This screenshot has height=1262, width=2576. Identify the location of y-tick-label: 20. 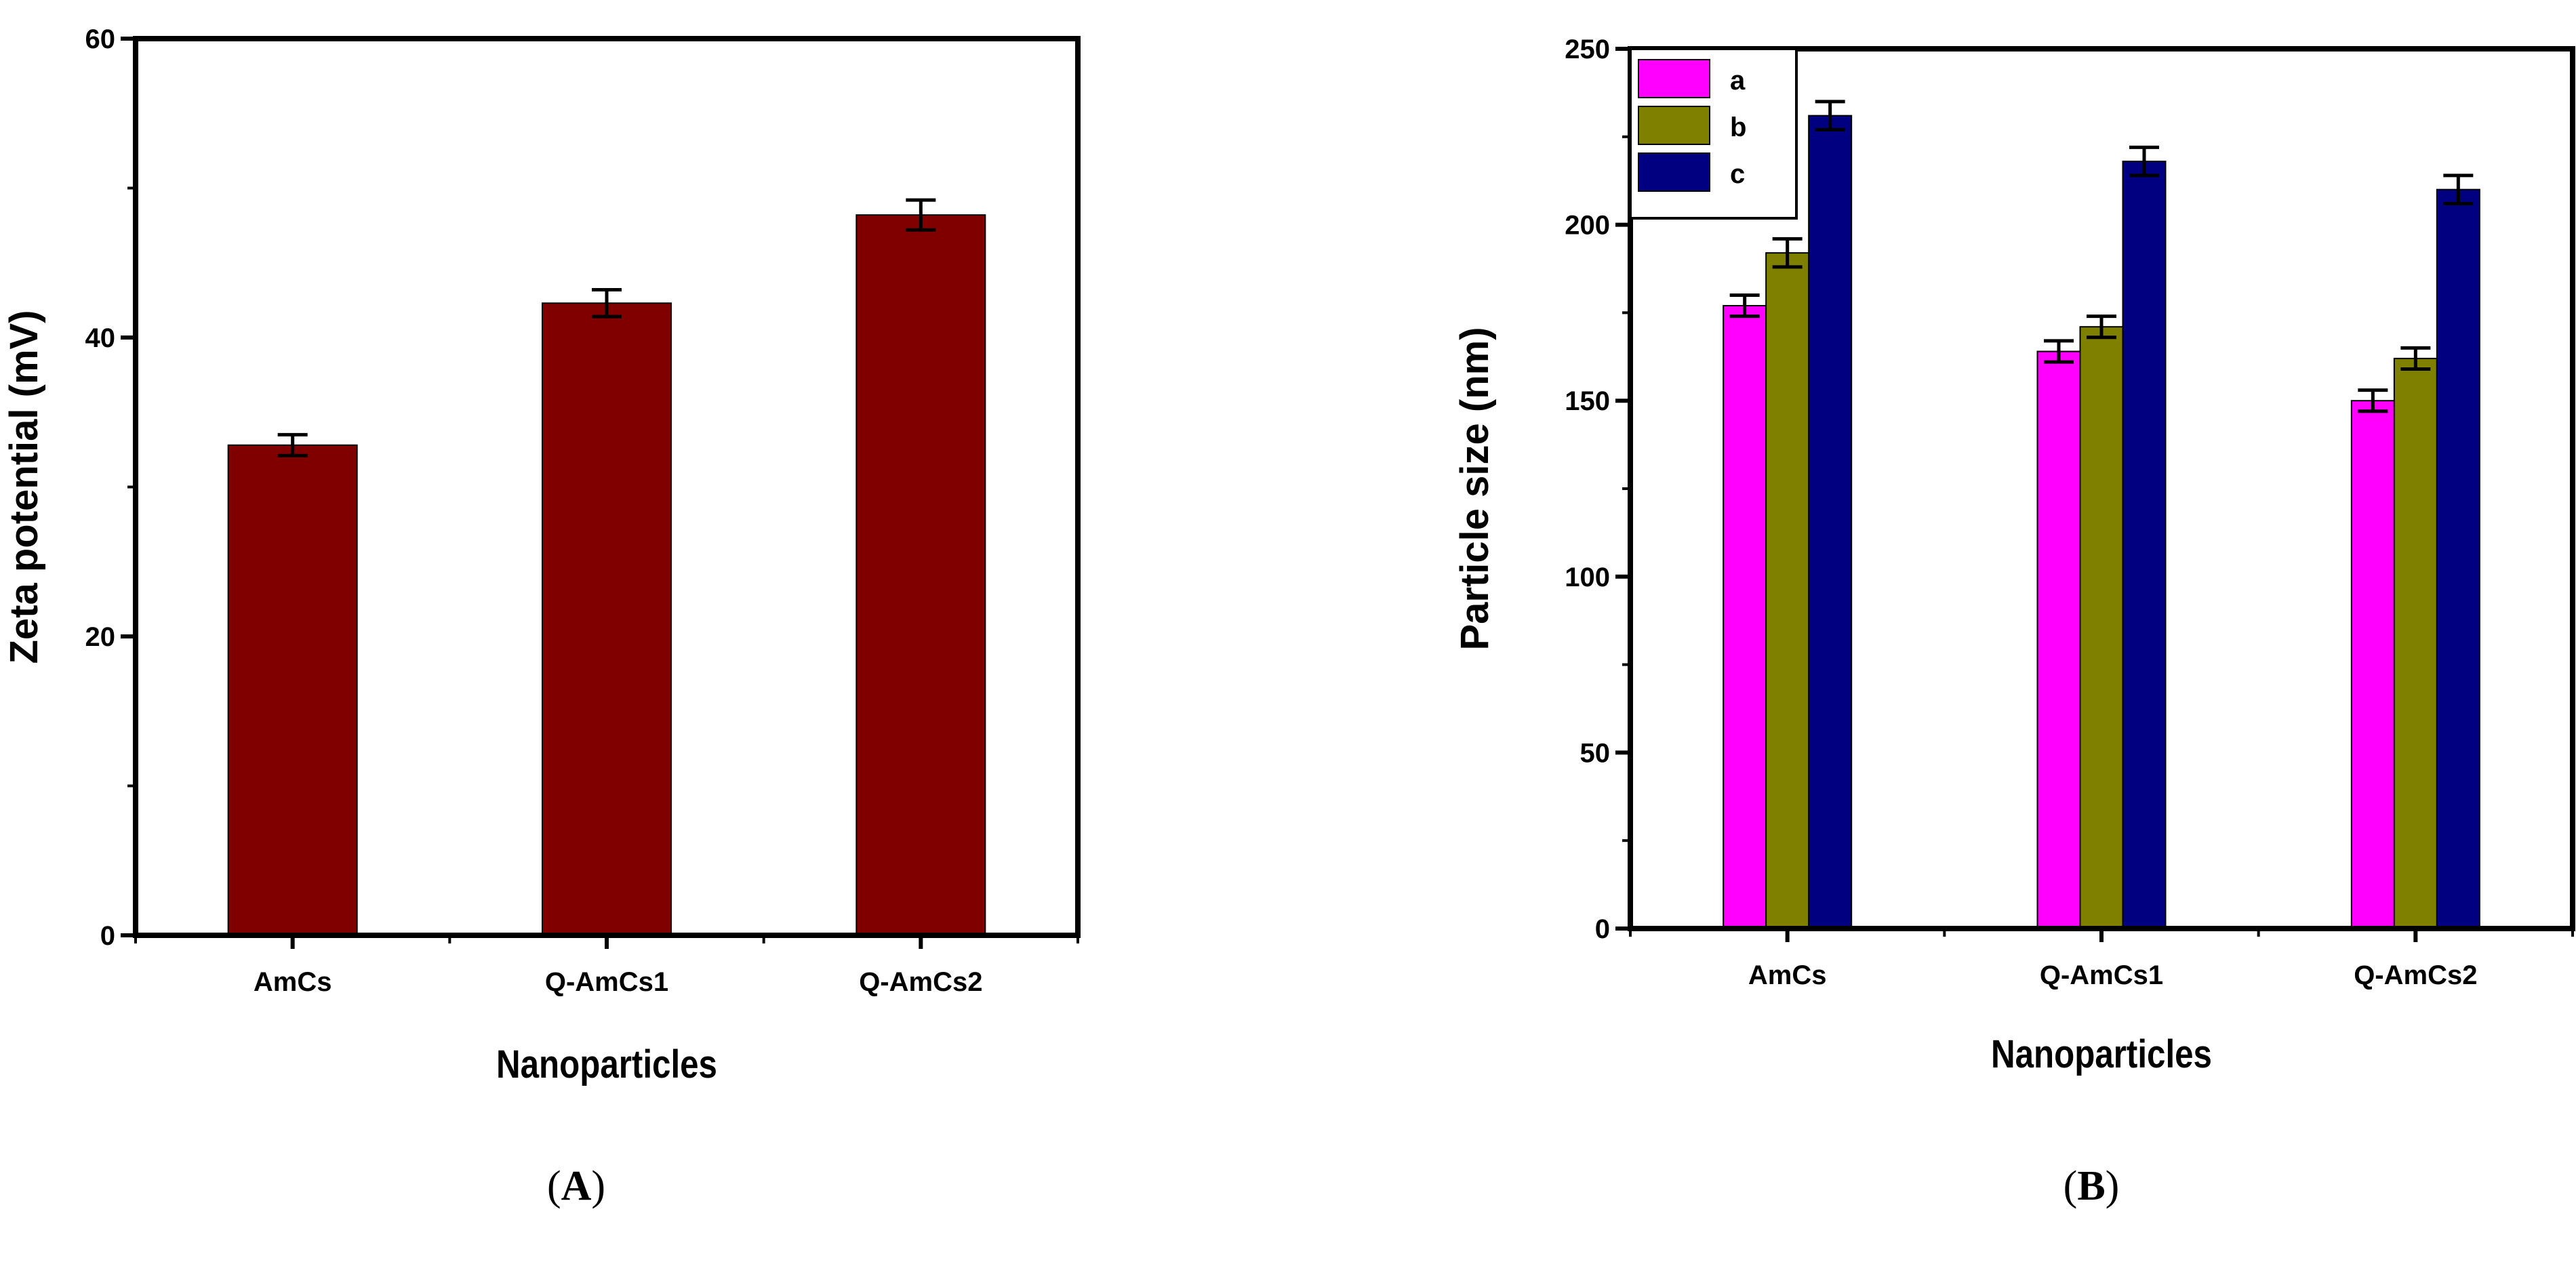
(100, 637).